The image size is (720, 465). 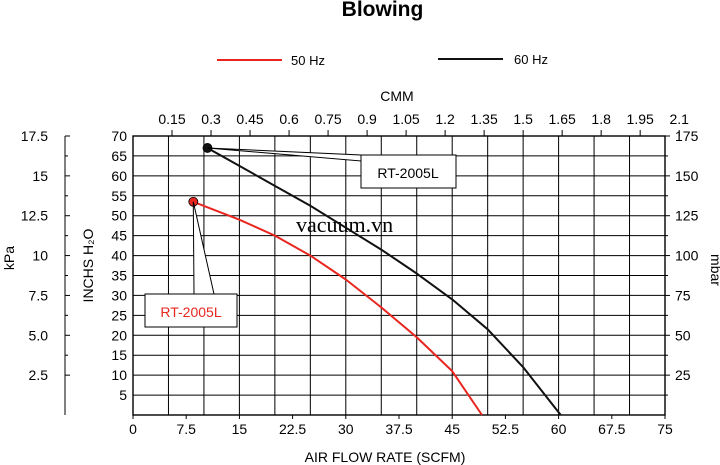 I want to click on y-axis-label: INCHS H₂O, so click(x=88, y=265).